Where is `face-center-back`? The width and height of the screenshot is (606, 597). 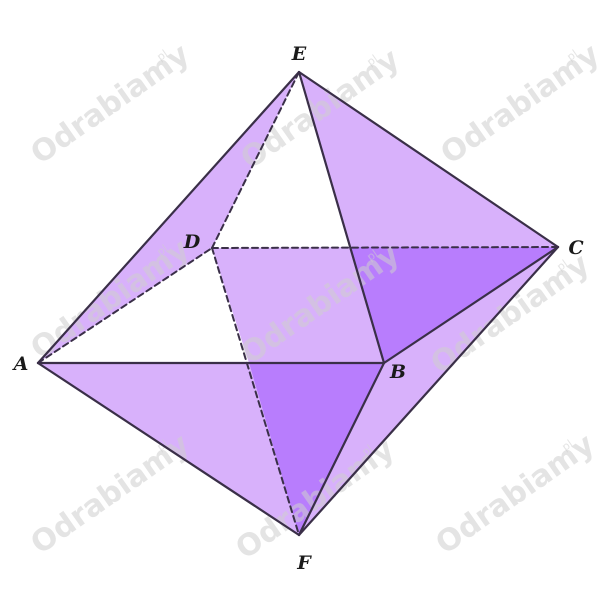 face-center-back is located at coordinates (298, 305).